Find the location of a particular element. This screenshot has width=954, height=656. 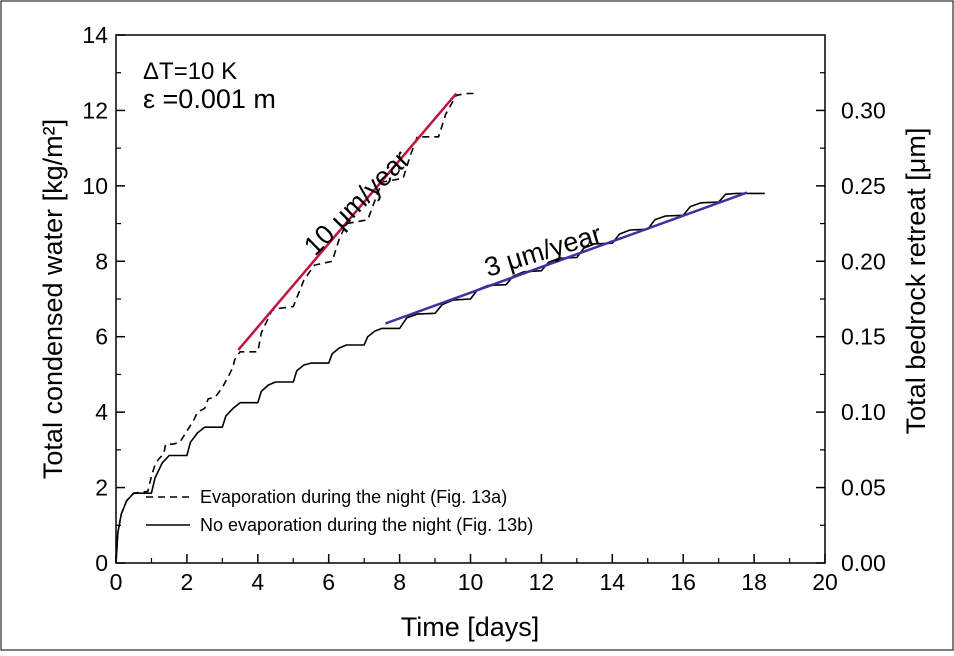

y-tick-label: 0 is located at coordinates (101, 563).